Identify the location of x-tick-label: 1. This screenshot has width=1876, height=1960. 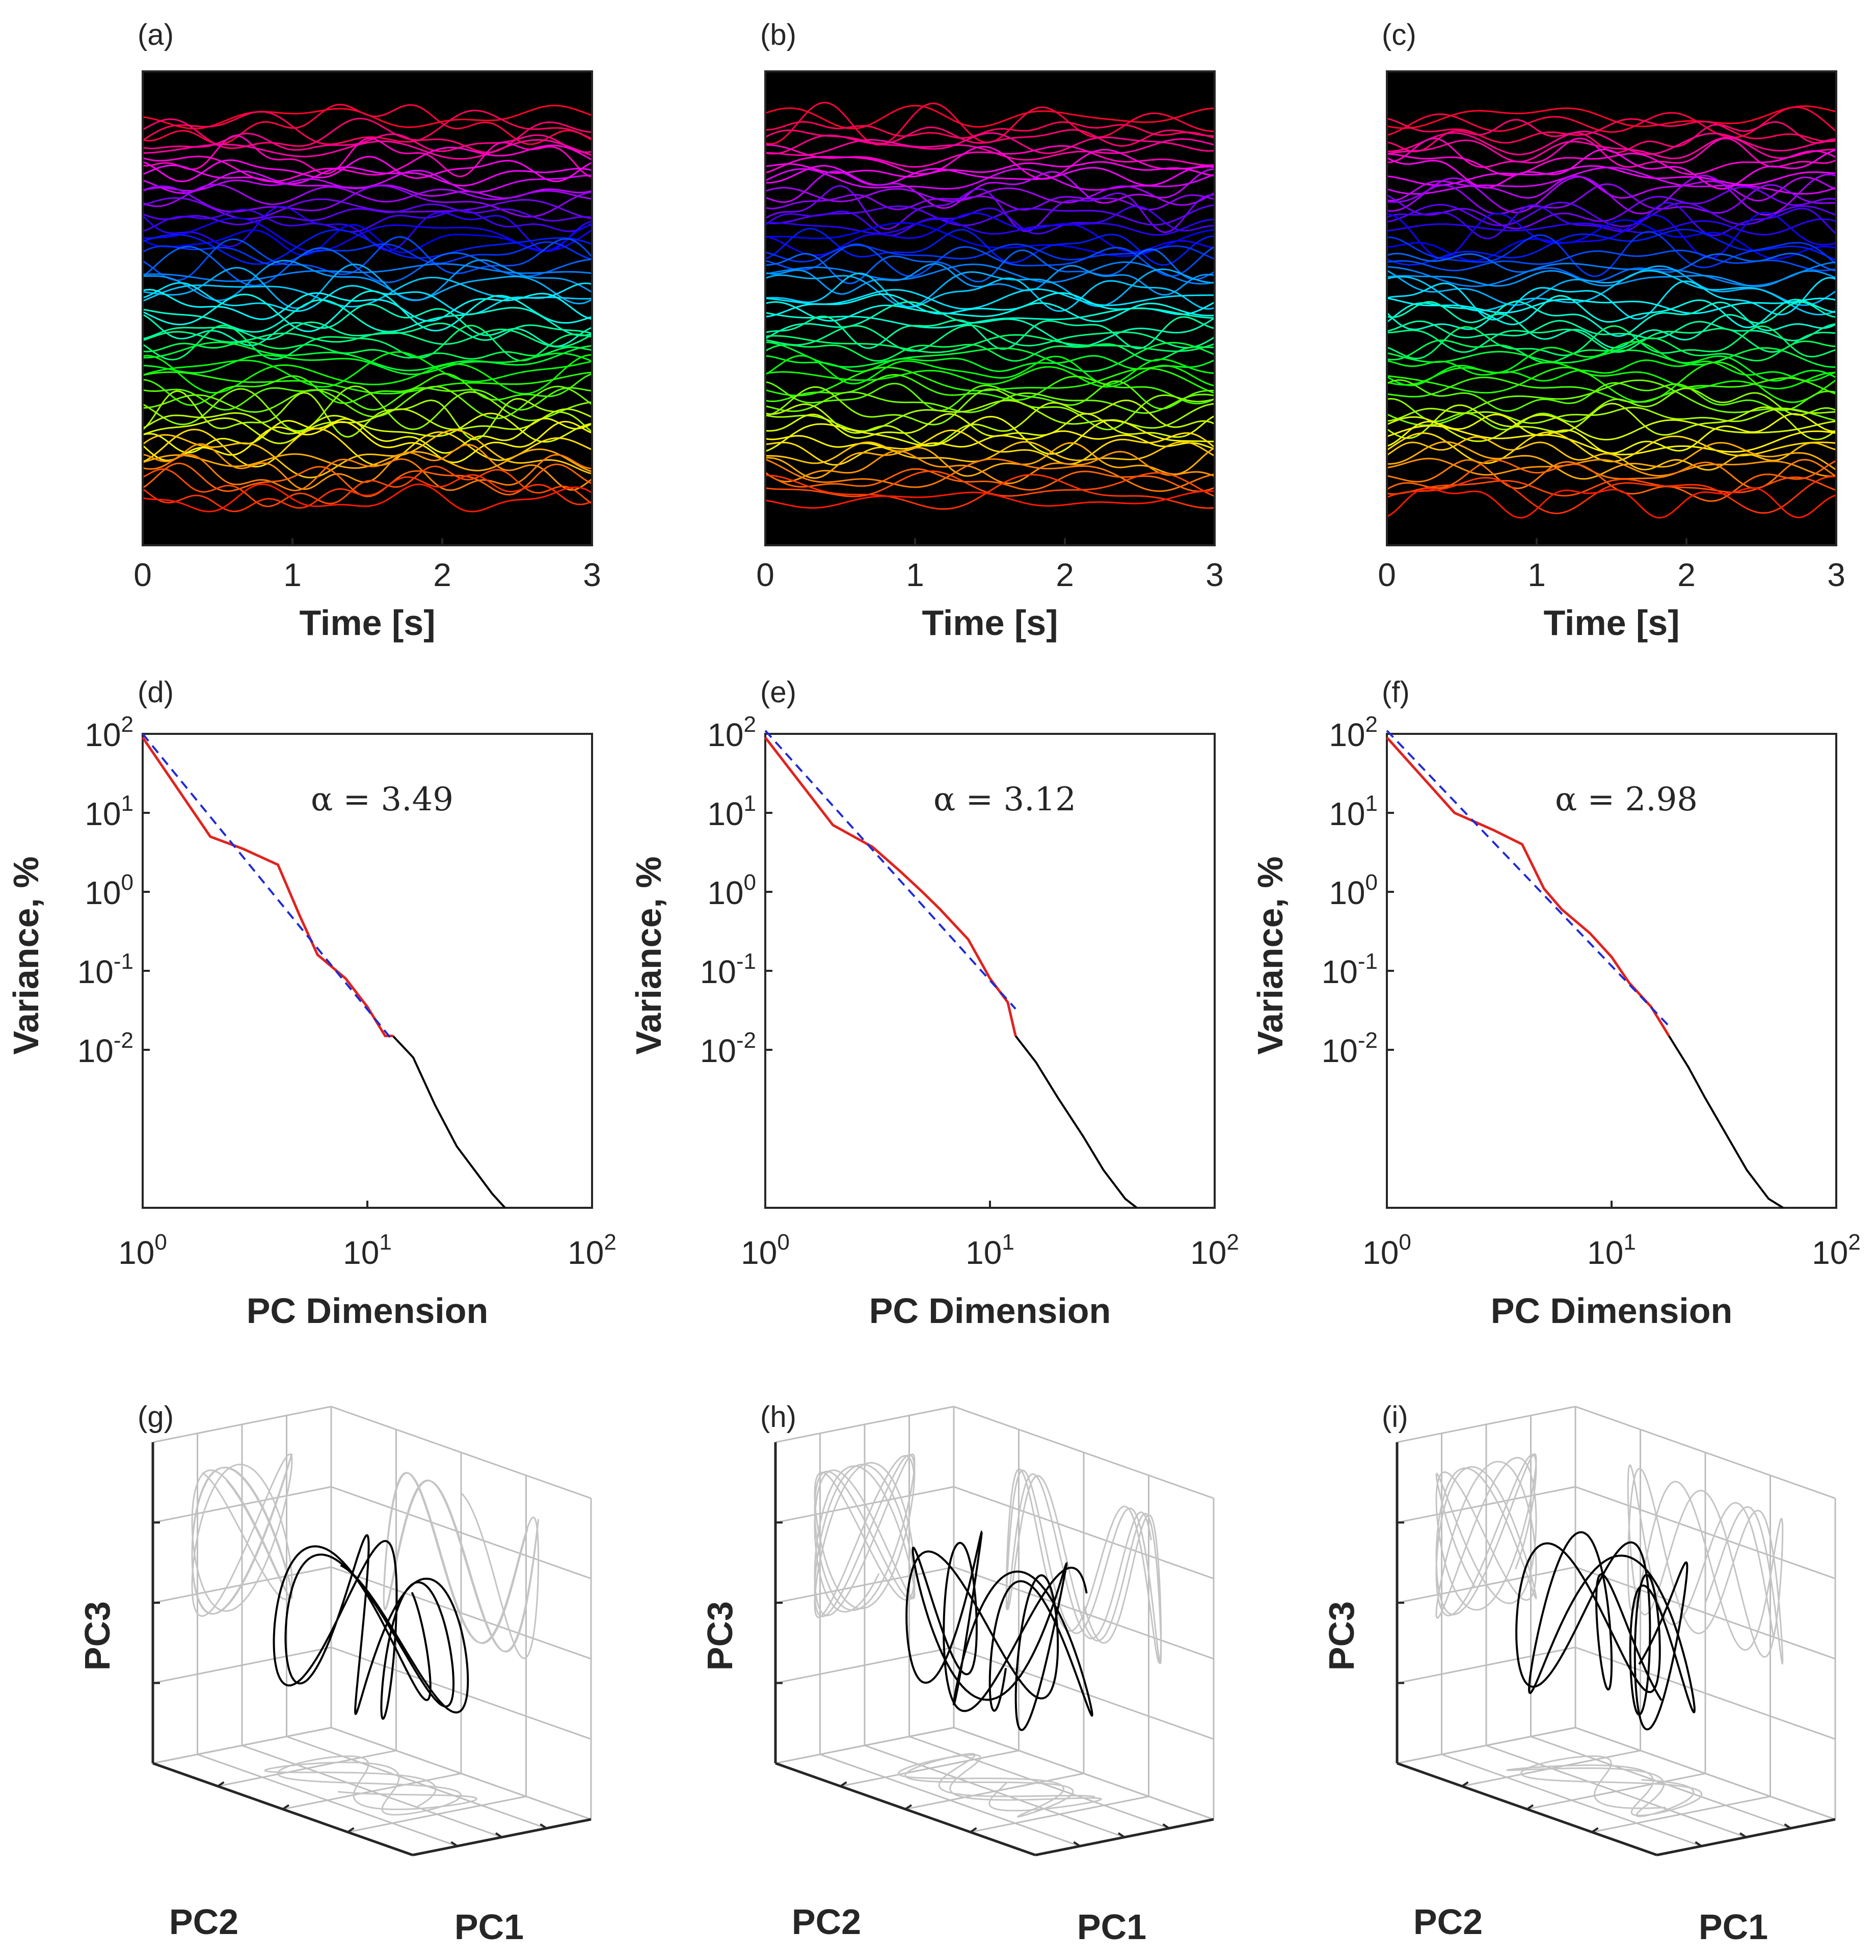
(292, 575).